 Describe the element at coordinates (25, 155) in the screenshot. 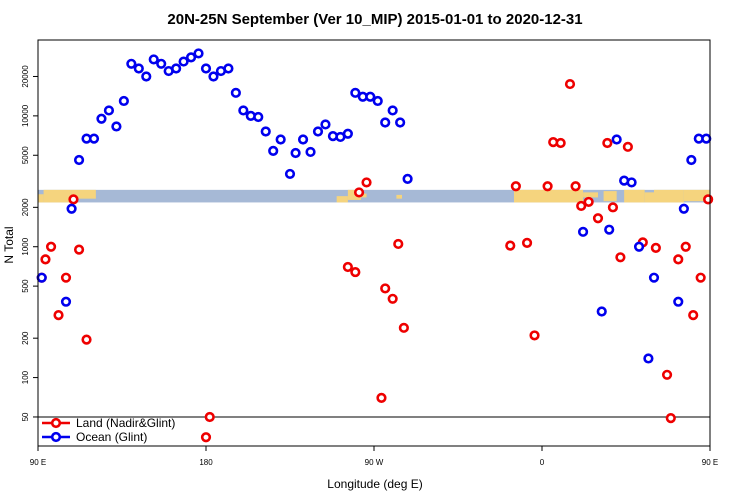

I see `y-tick-label: 5000` at that location.